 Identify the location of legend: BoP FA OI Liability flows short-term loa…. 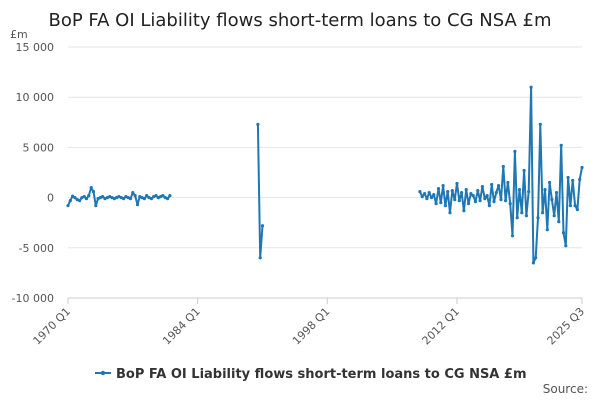
(311, 374).